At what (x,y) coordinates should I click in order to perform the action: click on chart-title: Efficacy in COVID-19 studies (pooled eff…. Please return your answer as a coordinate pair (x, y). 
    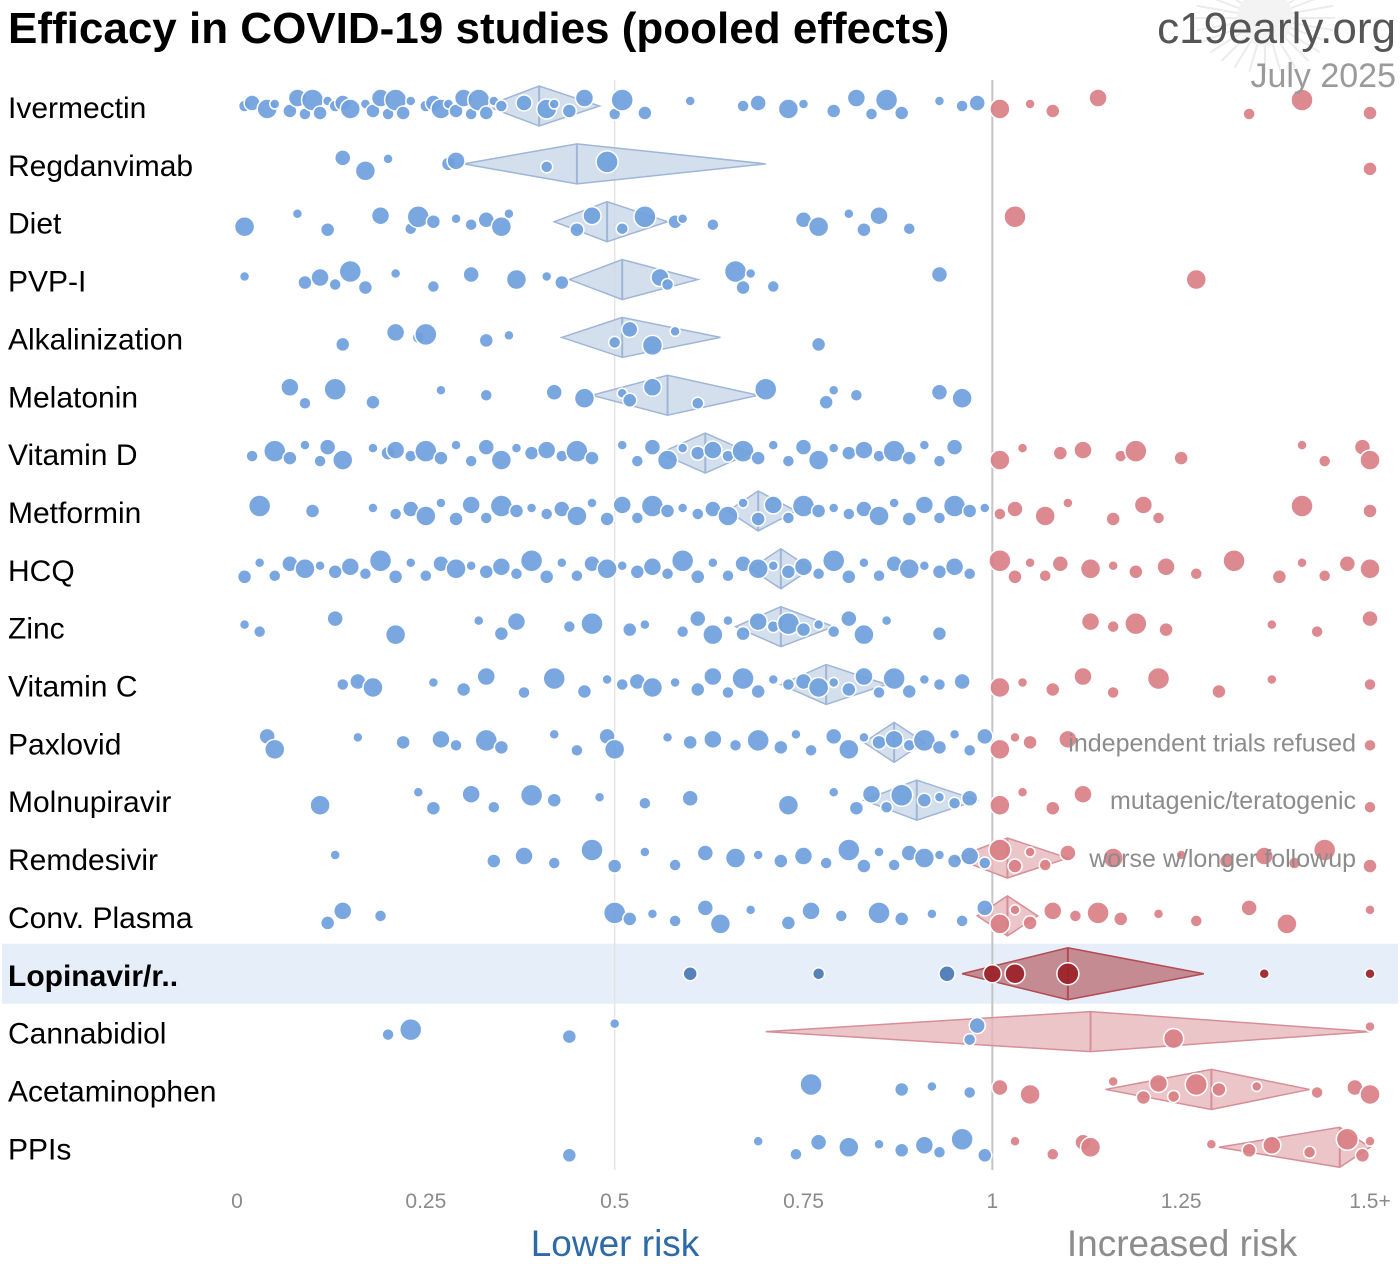
    Looking at the image, I should click on (478, 28).